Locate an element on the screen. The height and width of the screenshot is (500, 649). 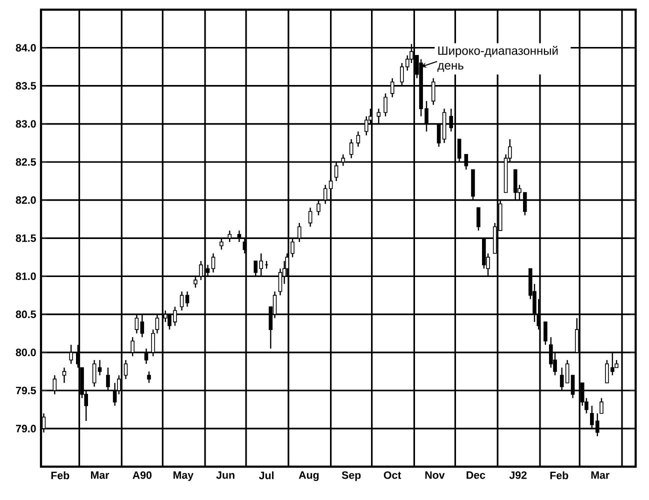
x-tick-label: Nov is located at coordinates (435, 475).